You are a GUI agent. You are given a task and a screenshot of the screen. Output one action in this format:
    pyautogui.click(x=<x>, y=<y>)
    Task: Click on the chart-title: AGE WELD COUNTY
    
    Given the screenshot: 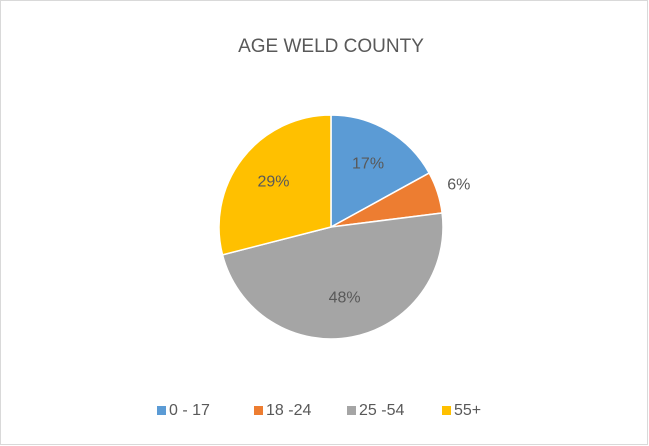 What is the action you would take?
    pyautogui.click(x=331, y=46)
    